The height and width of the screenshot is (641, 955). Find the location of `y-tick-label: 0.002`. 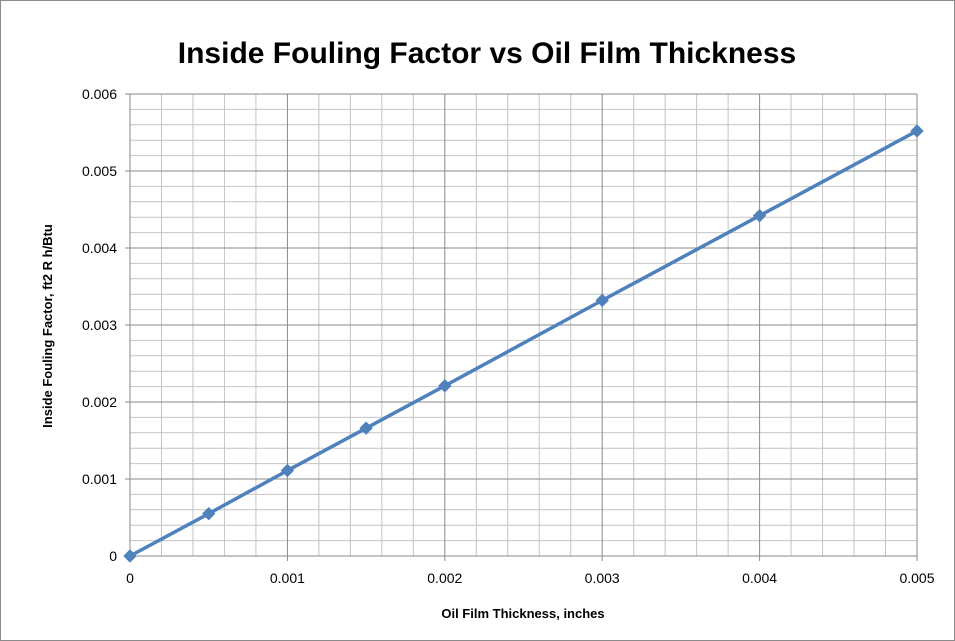

y-tick-label: 0.002 is located at coordinates (99, 402).